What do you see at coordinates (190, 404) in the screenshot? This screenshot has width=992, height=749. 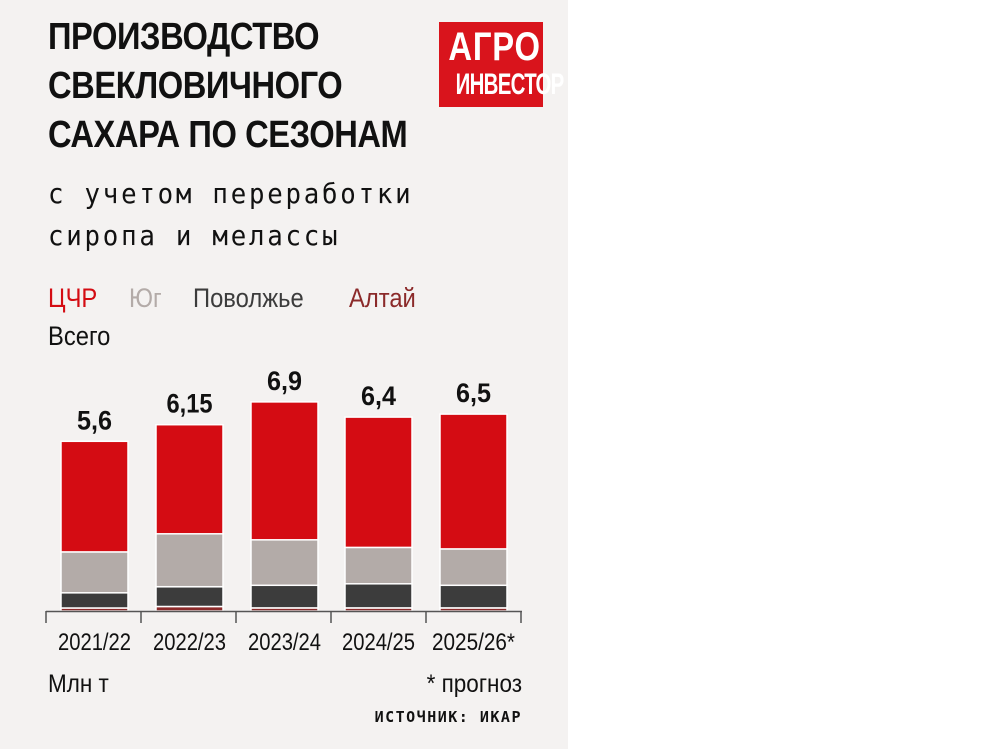 I see `bar-total-label: 6,15` at bounding box center [190, 404].